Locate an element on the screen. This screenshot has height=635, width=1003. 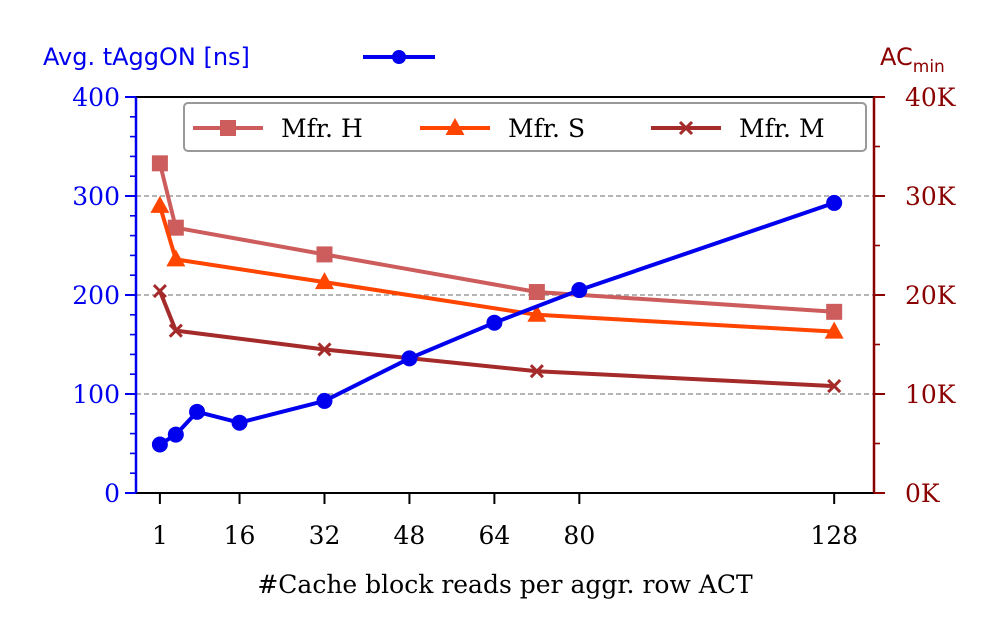
x-axis-tick-label: 64 is located at coordinates (494, 535).